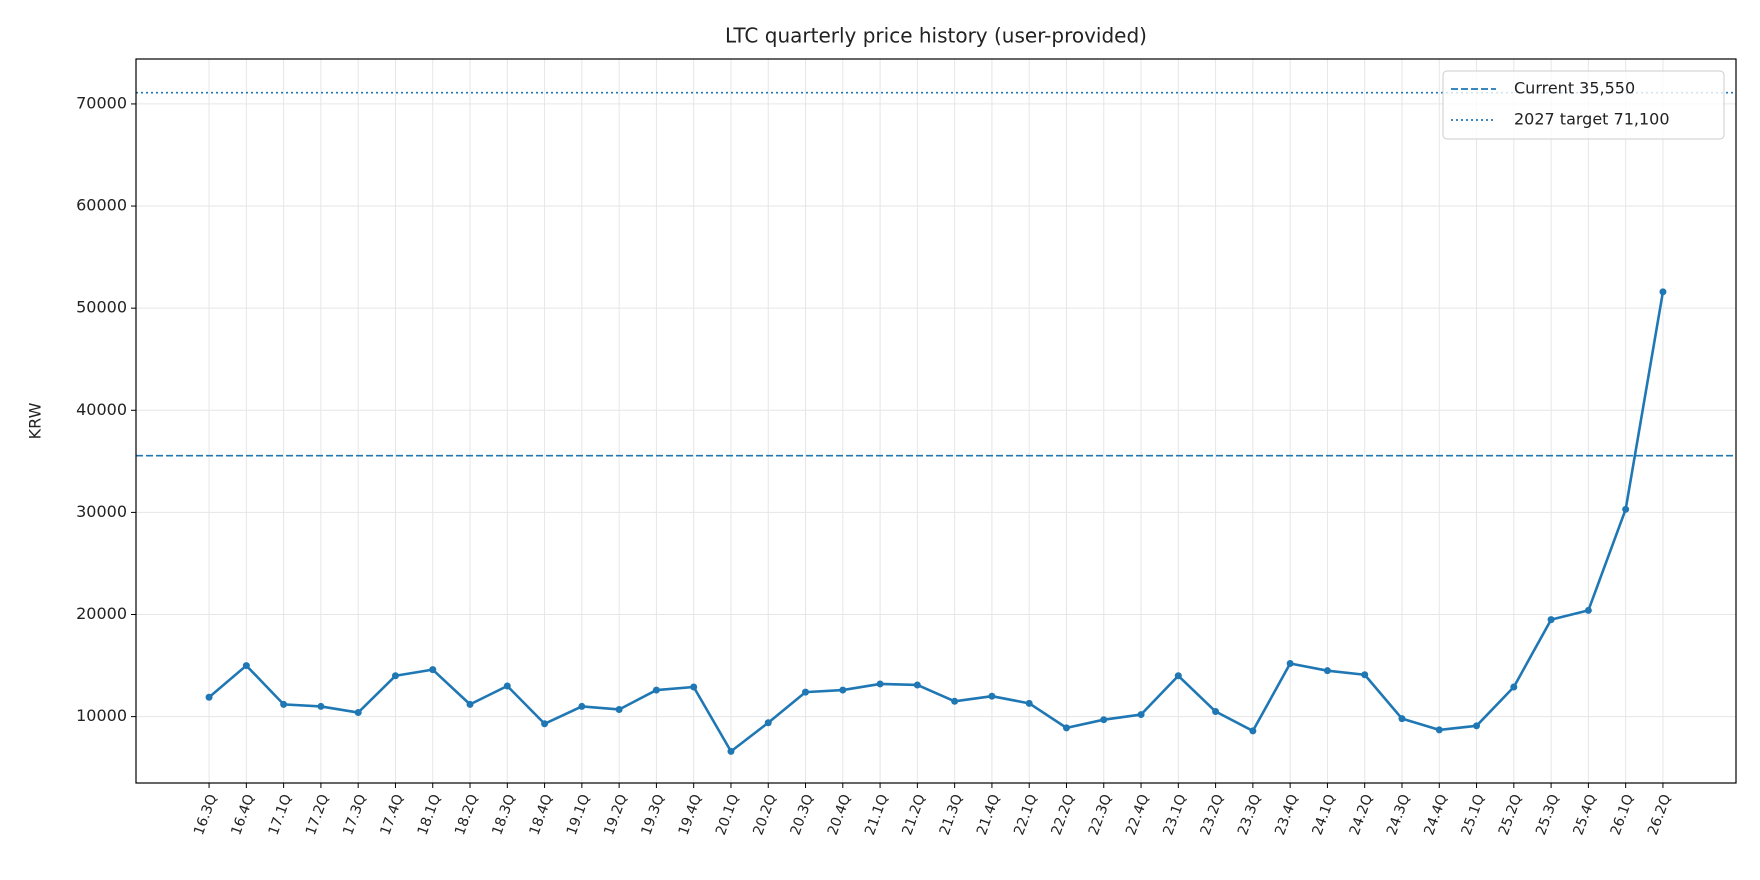  I want to click on x-tick-label: 18.4Q, so click(541, 814).